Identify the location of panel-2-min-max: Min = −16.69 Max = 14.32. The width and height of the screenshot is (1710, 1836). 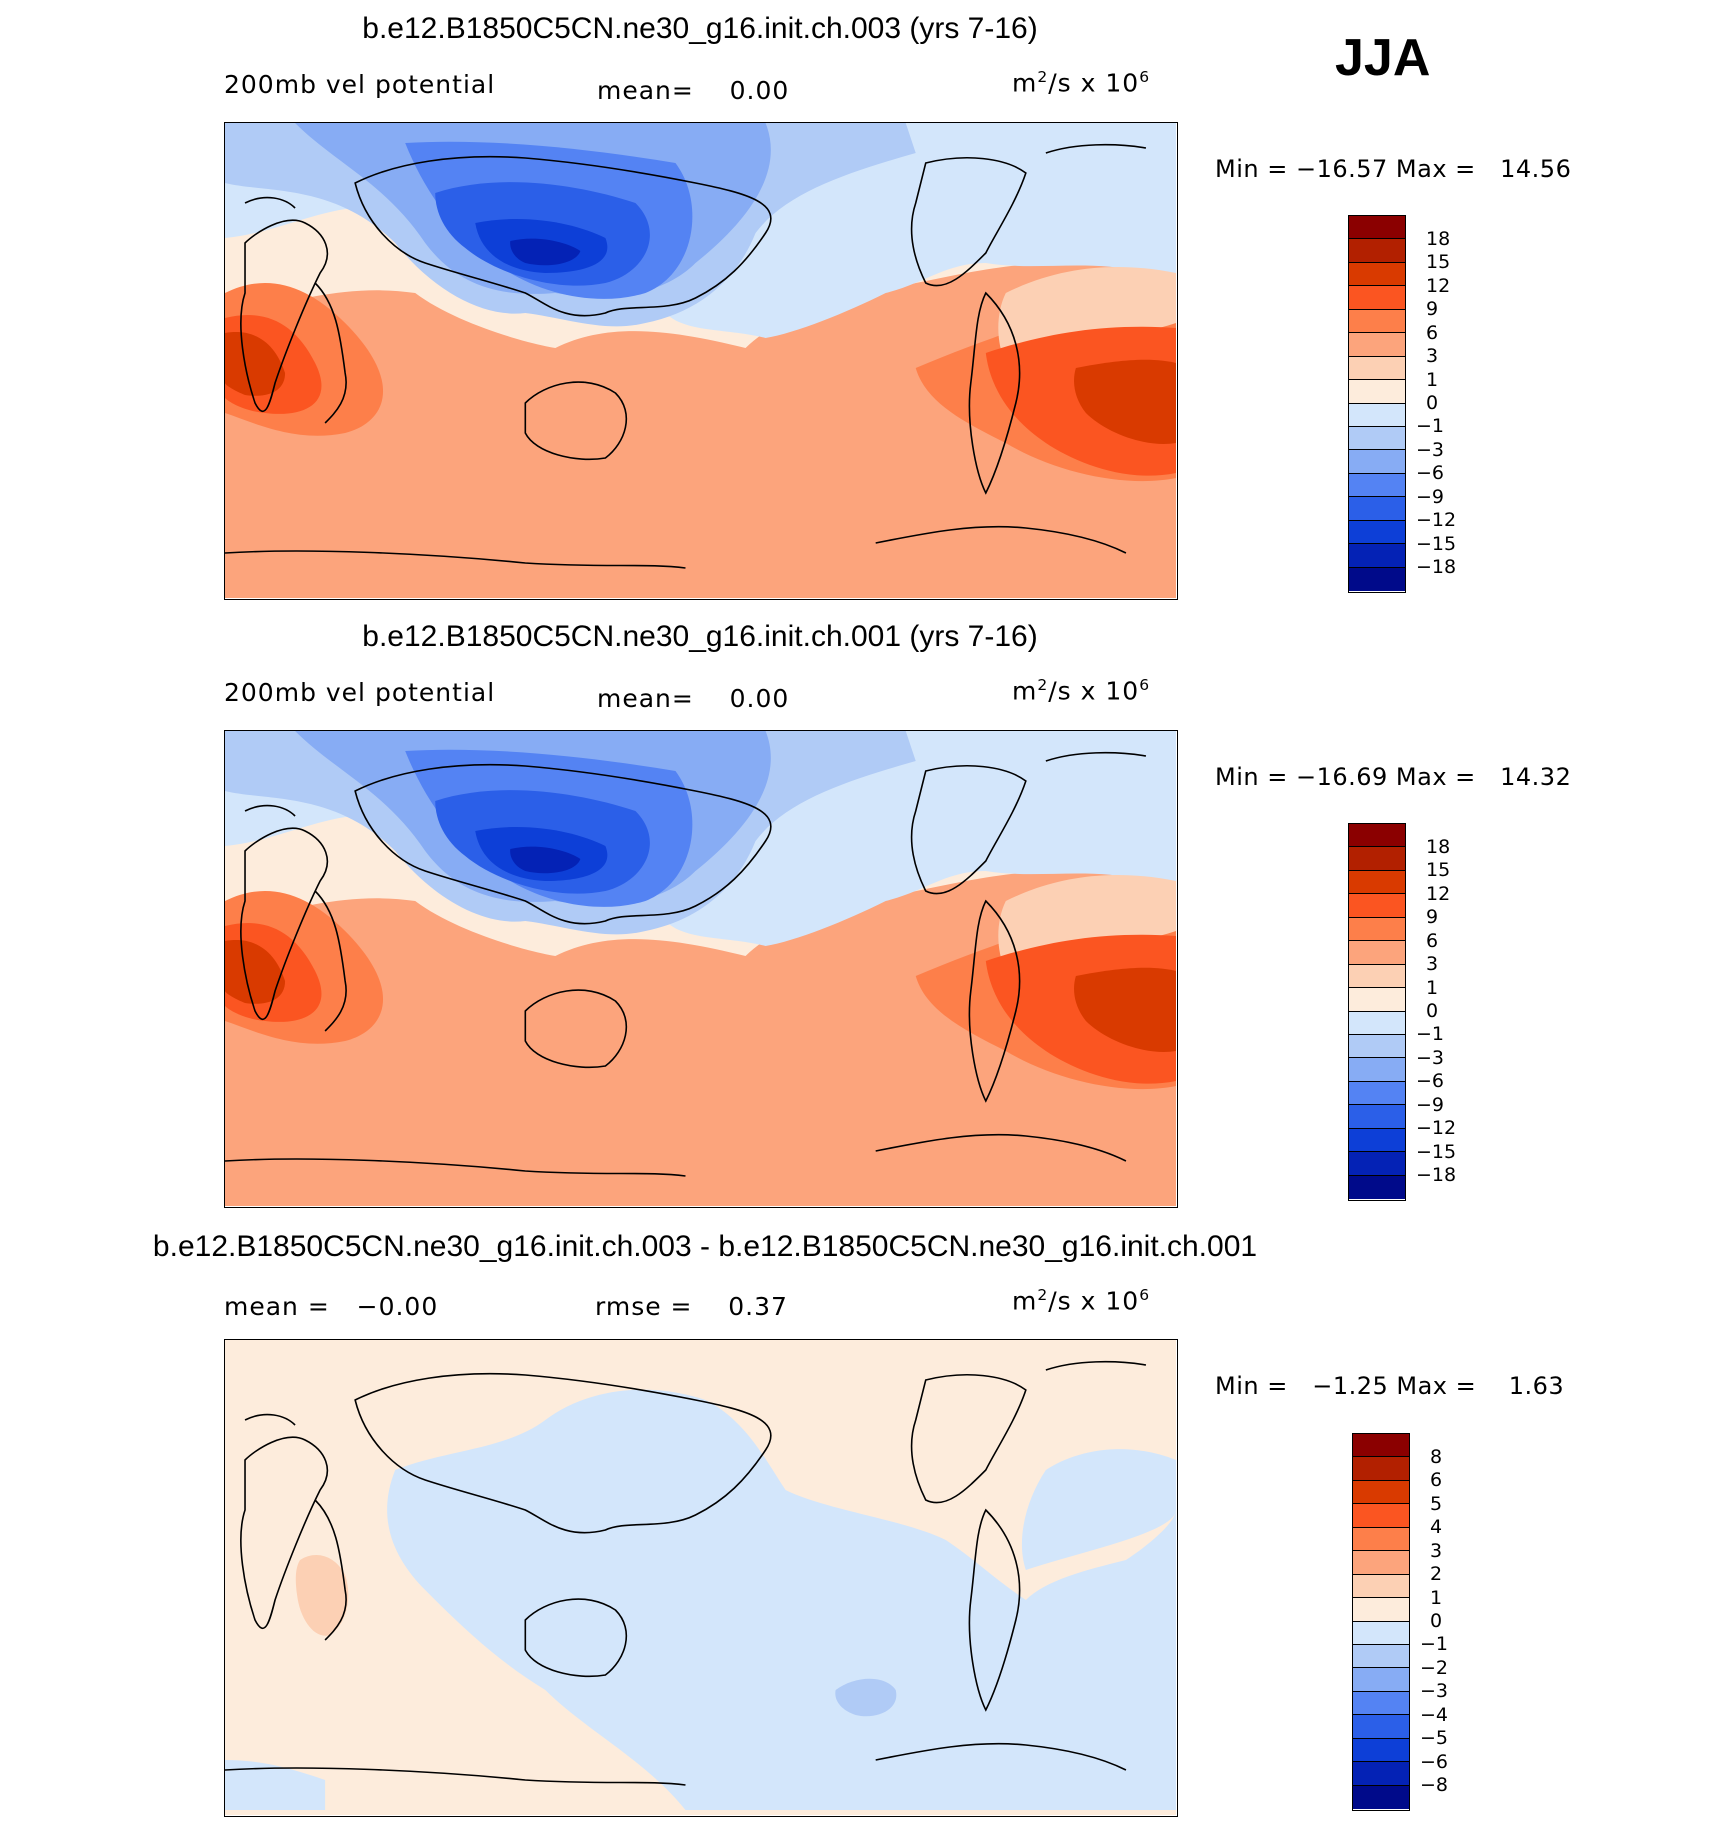
(1393, 777).